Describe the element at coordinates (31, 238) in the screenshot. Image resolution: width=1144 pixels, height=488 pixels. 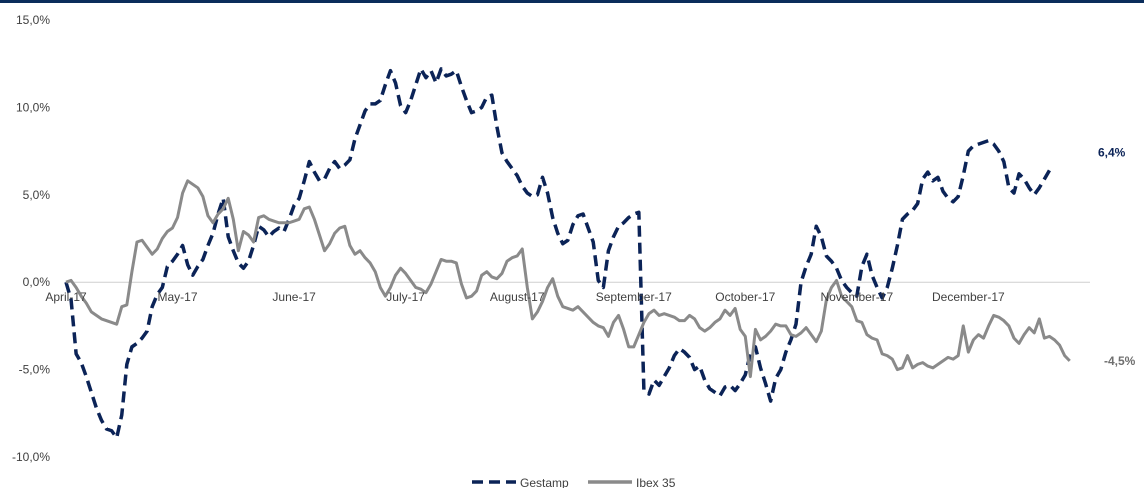
I see `y-axis-ticks: 15,0% 10,0% 5,0% 0,0% -5,0% -10,0%` at that location.